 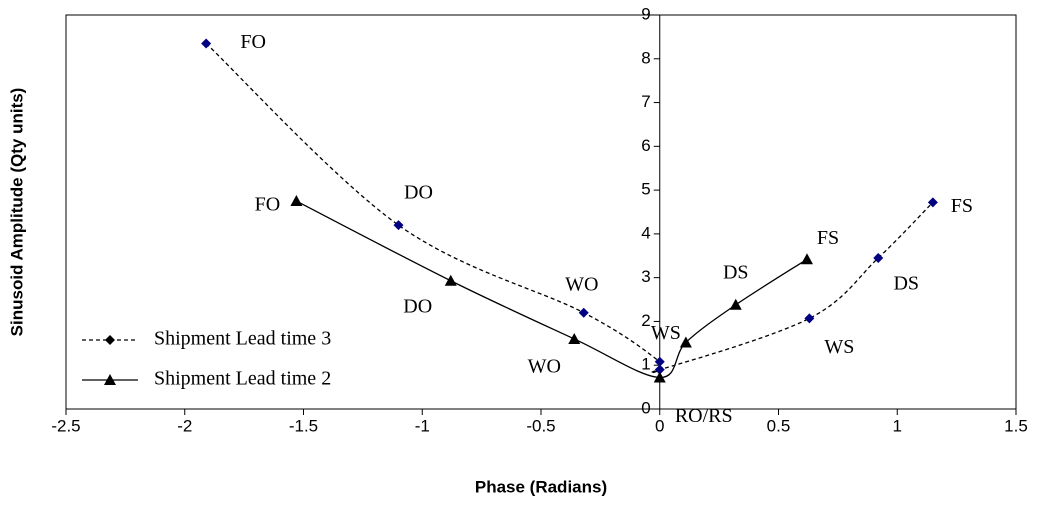 What do you see at coordinates (1016, 425) in the screenshot?
I see `x-tick-label: 1.5` at bounding box center [1016, 425].